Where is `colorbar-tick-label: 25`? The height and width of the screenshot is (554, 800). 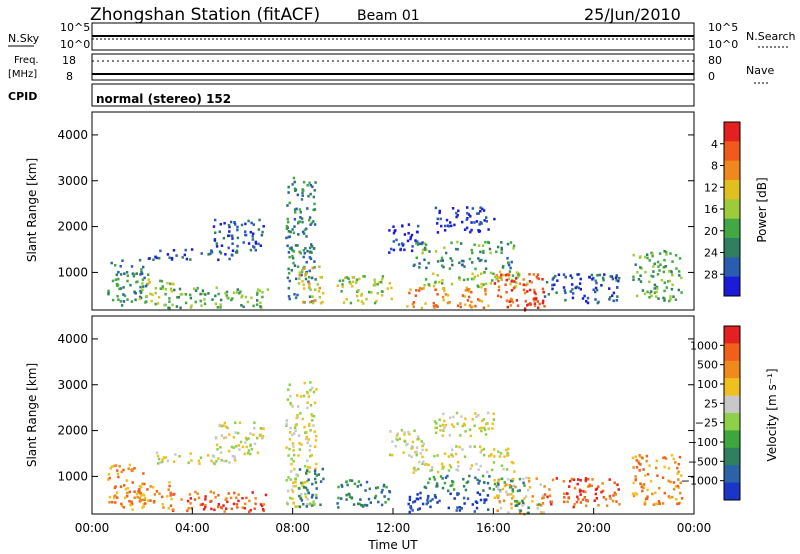 colorbar-tick-label: 25 is located at coordinates (711, 403).